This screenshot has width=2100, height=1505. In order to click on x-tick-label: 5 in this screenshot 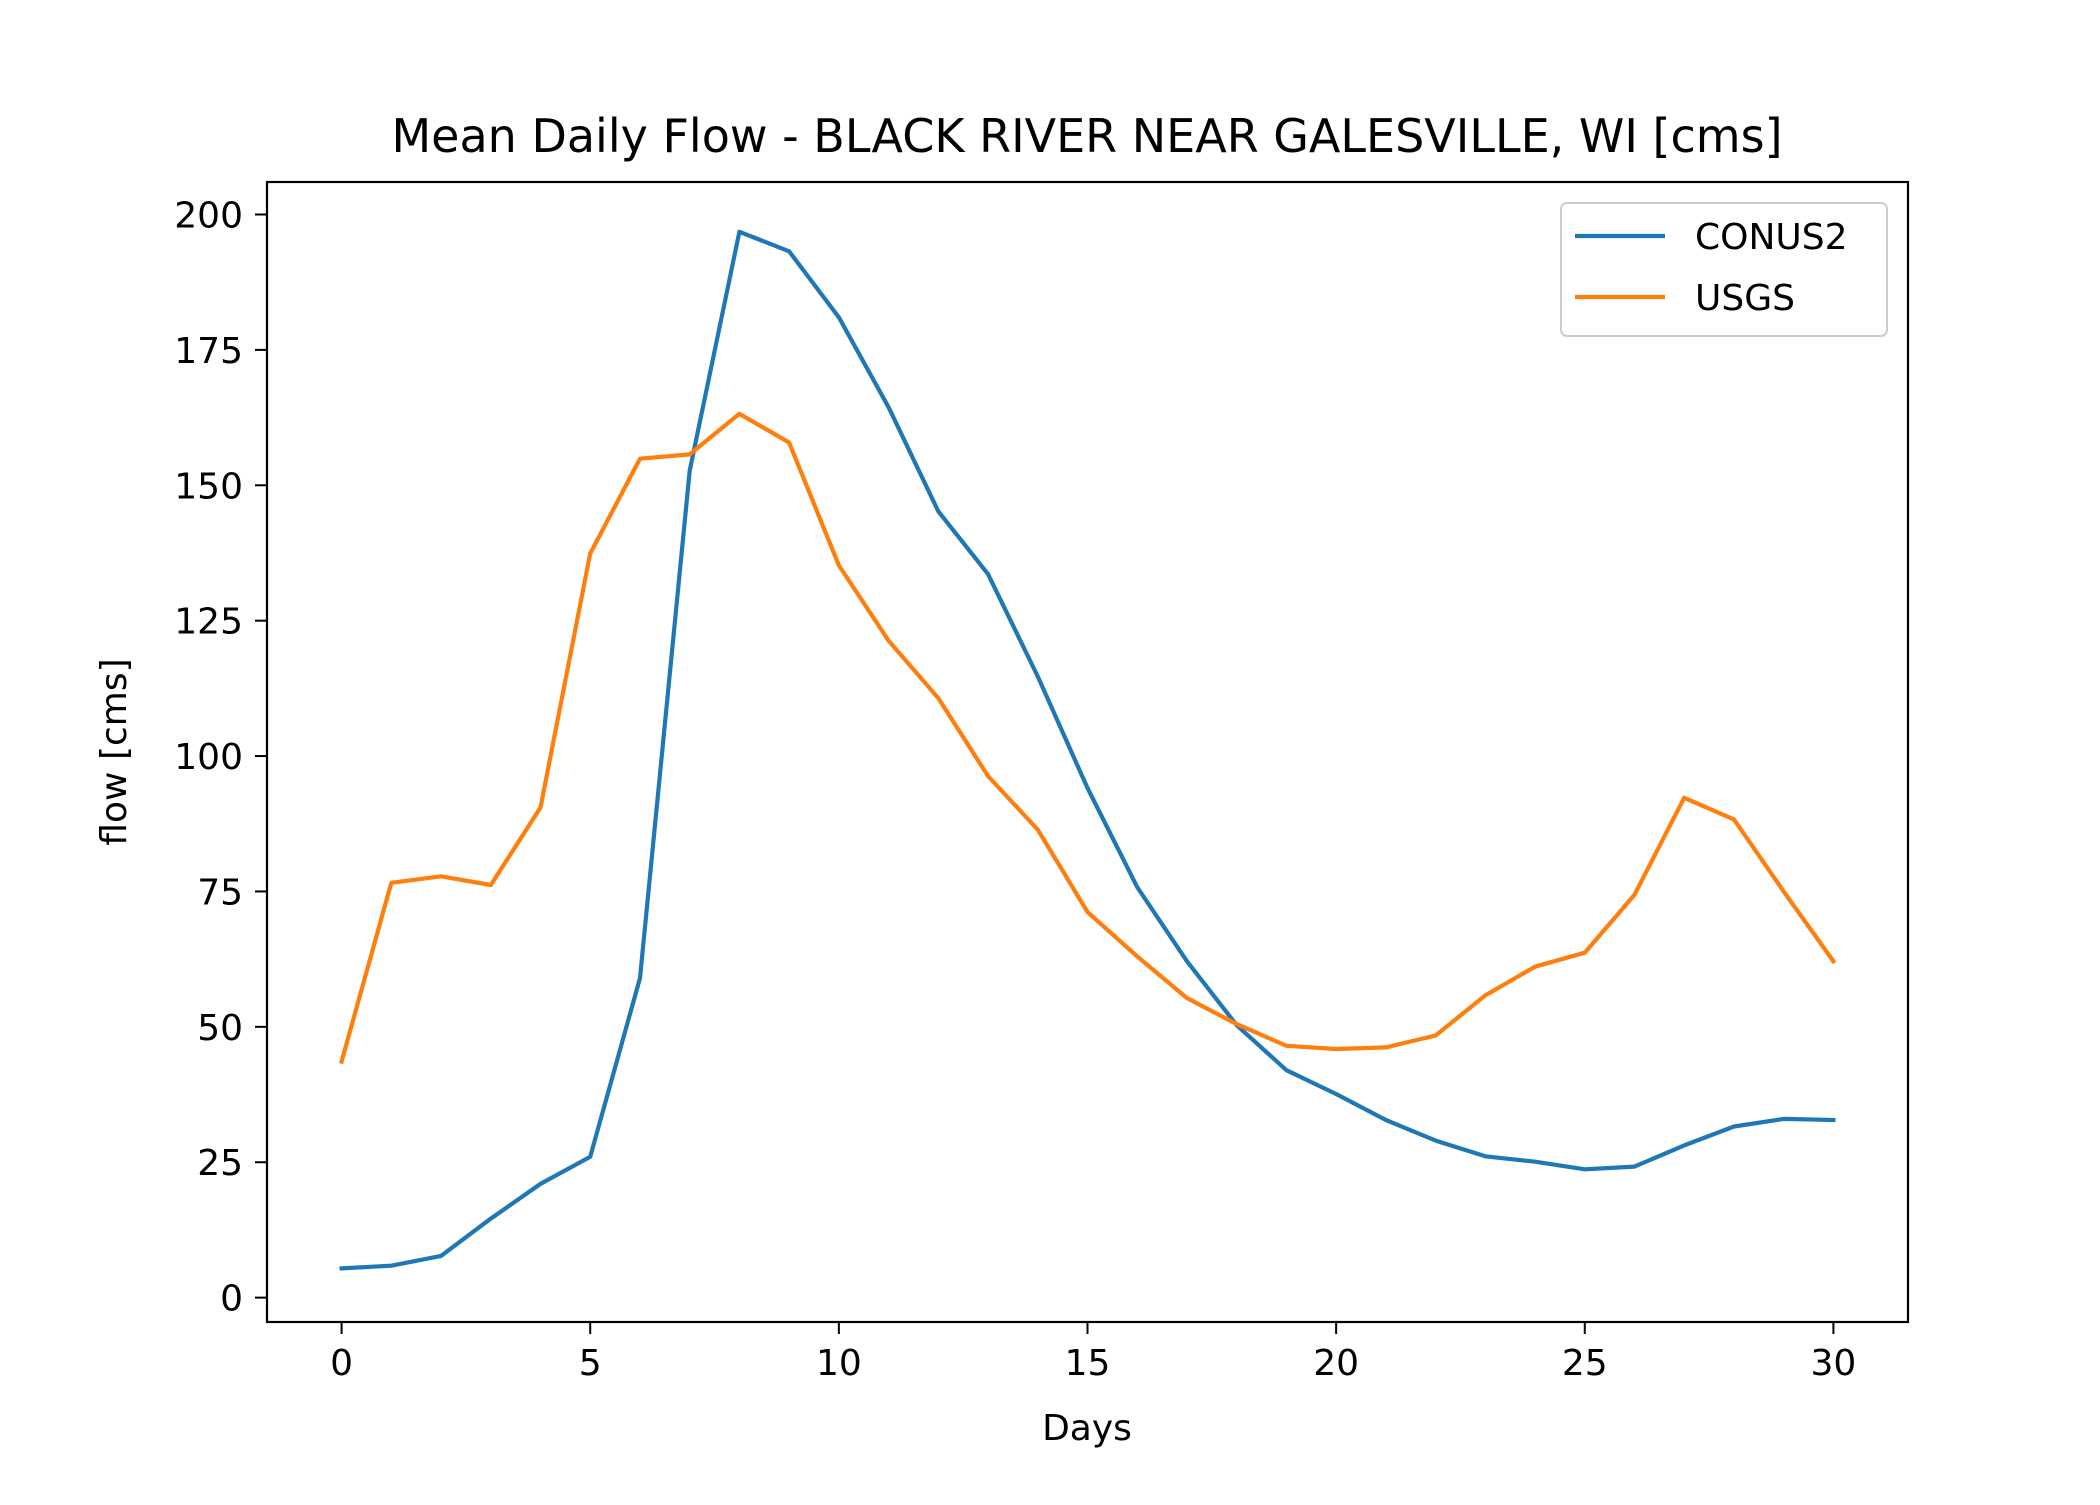, I will do `click(590, 1363)`.